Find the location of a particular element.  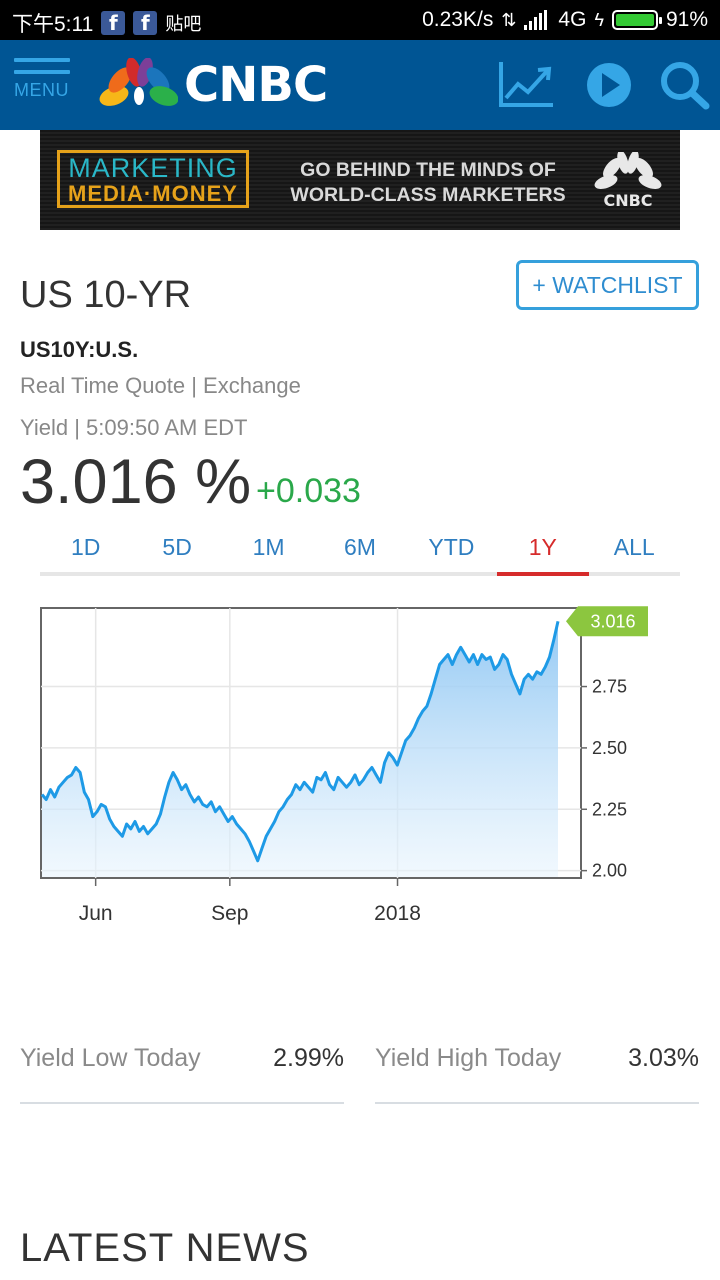

tab-1d: 1D is located at coordinates (86, 547).